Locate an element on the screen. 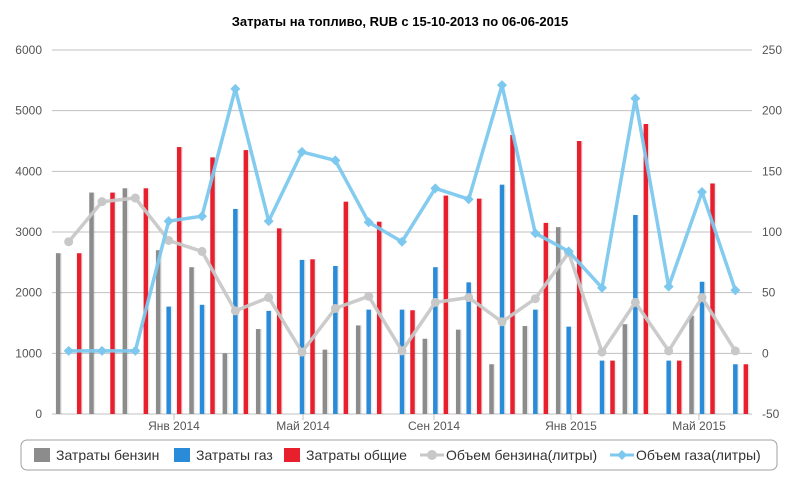 The height and width of the screenshot is (486, 800). legend is located at coordinates (399, 455).